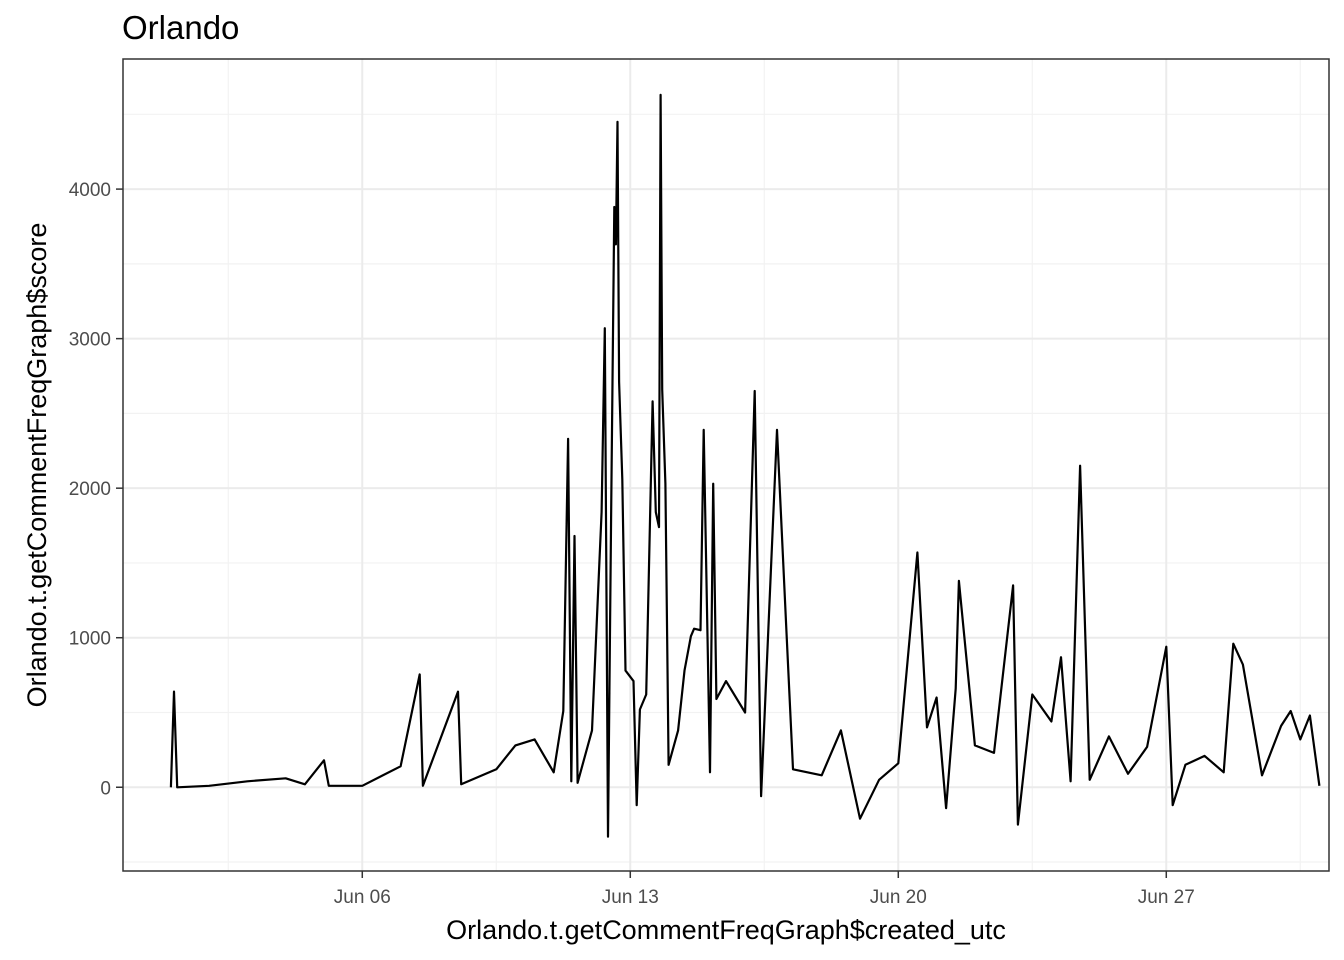 Image resolution: width=1344 pixels, height=960 pixels. What do you see at coordinates (630, 897) in the screenshot?
I see `x-tick-label: Jun 13` at bounding box center [630, 897].